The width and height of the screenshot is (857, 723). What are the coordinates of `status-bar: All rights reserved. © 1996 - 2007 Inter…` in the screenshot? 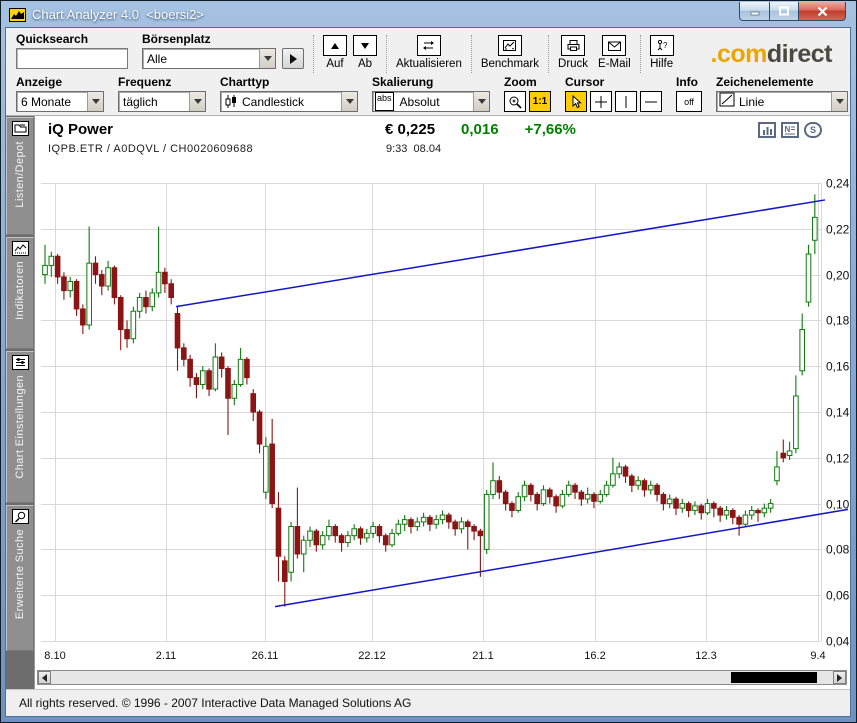 It's located at (428, 702).